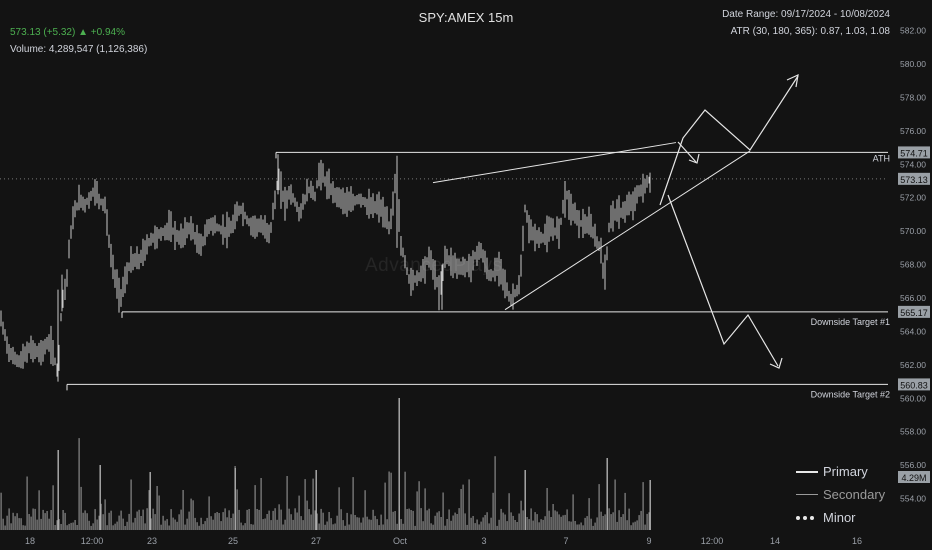 The width and height of the screenshot is (932, 550). I want to click on level-label: Downside Target #1, so click(850, 322).